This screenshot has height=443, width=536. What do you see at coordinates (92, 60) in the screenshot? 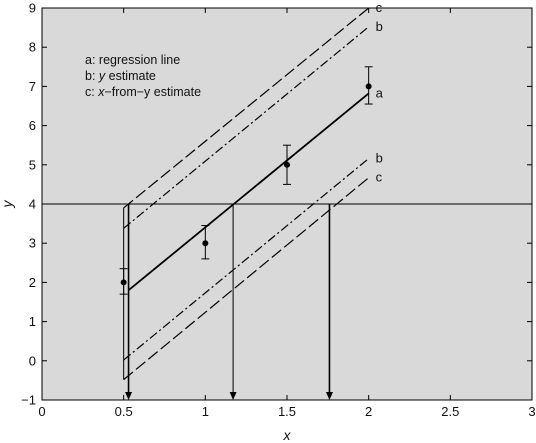
I see `legend-prefix-a: a:` at bounding box center [92, 60].